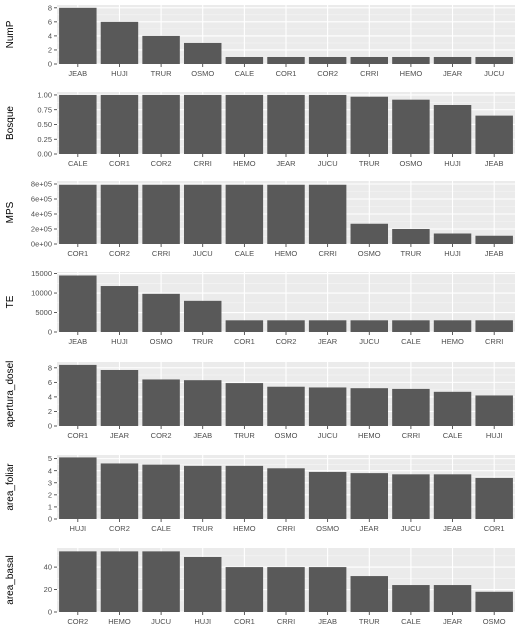 This screenshot has height=636, width=527. I want to click on y-axis-title: TE, so click(10, 301).